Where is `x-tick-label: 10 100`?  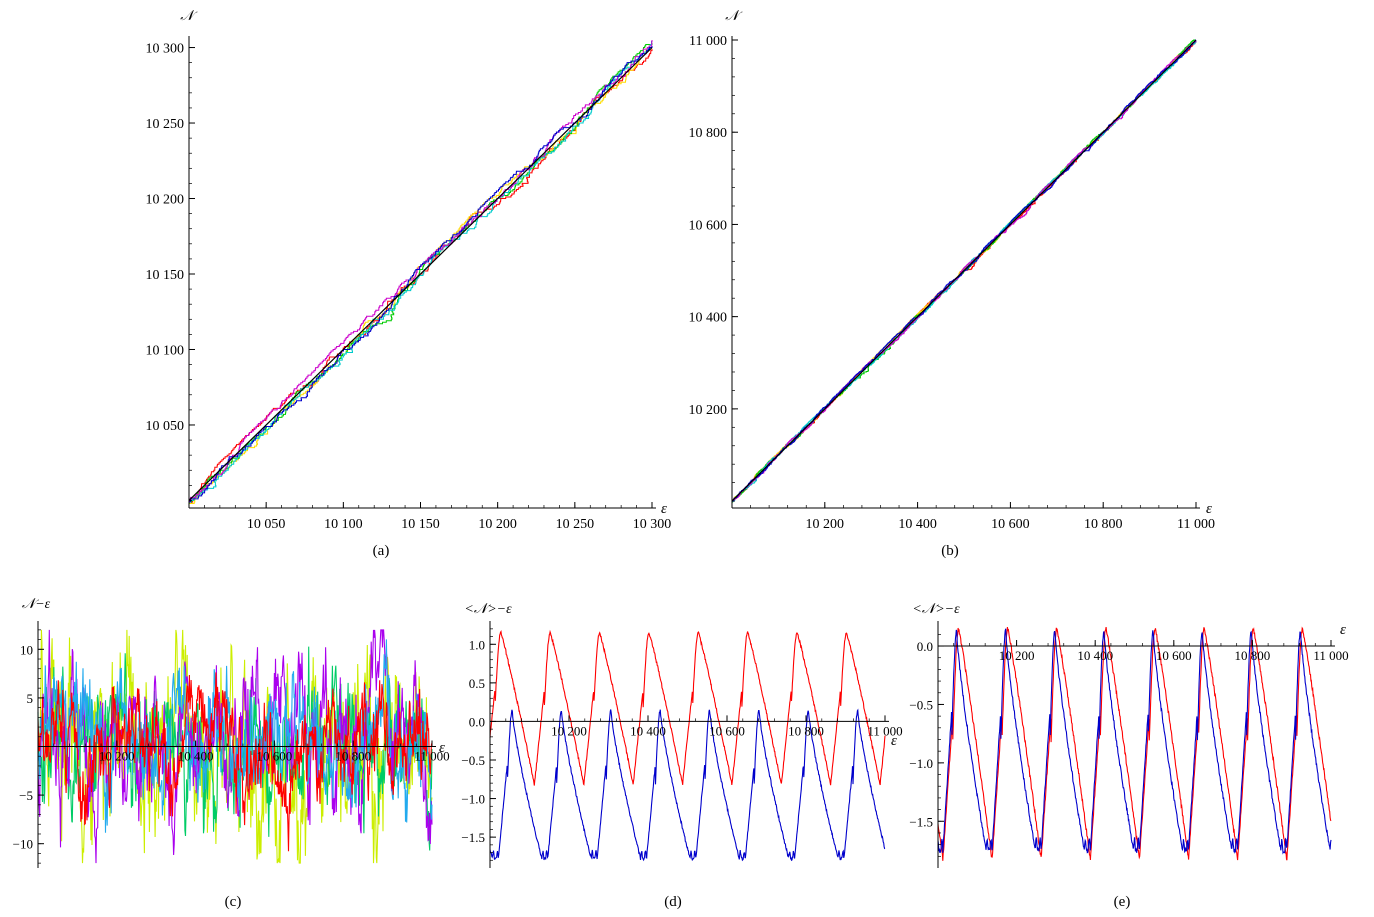 x-tick-label: 10 100 is located at coordinates (343, 524).